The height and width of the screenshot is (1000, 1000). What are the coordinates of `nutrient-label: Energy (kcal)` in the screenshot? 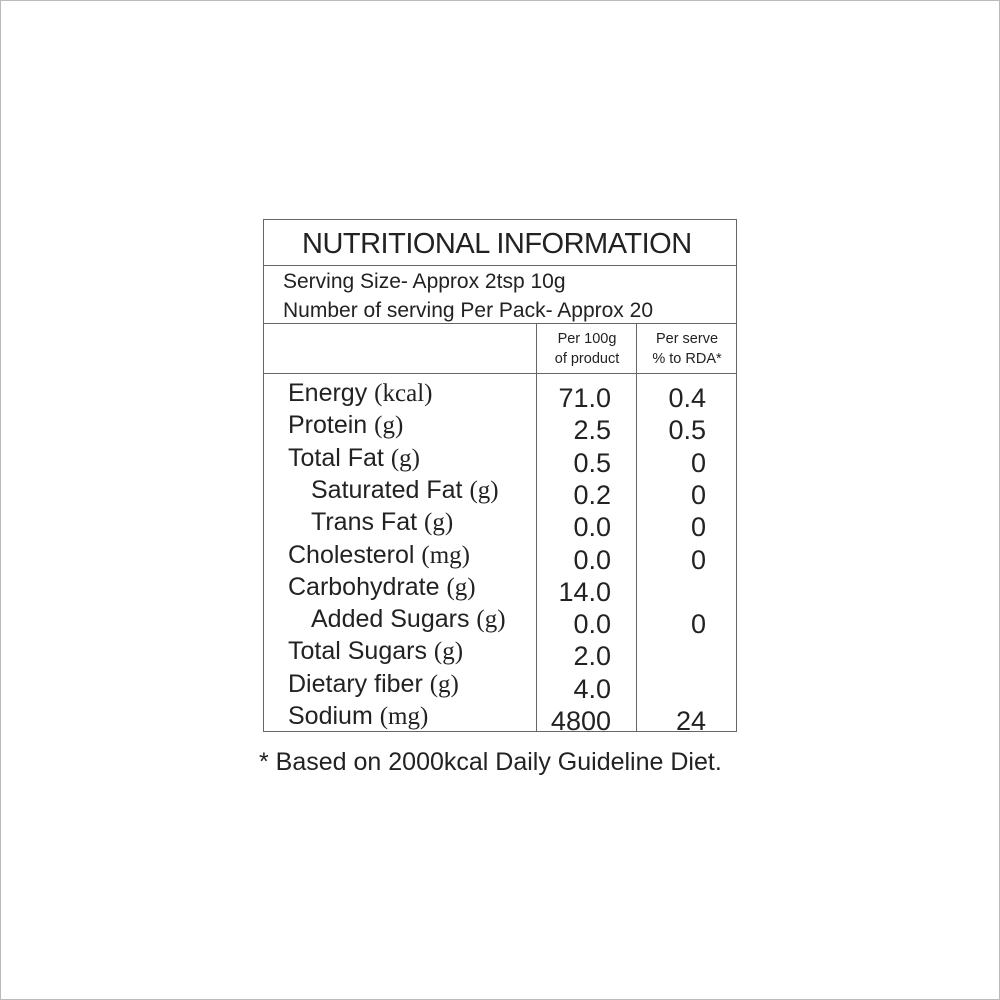 It's located at (360, 393).